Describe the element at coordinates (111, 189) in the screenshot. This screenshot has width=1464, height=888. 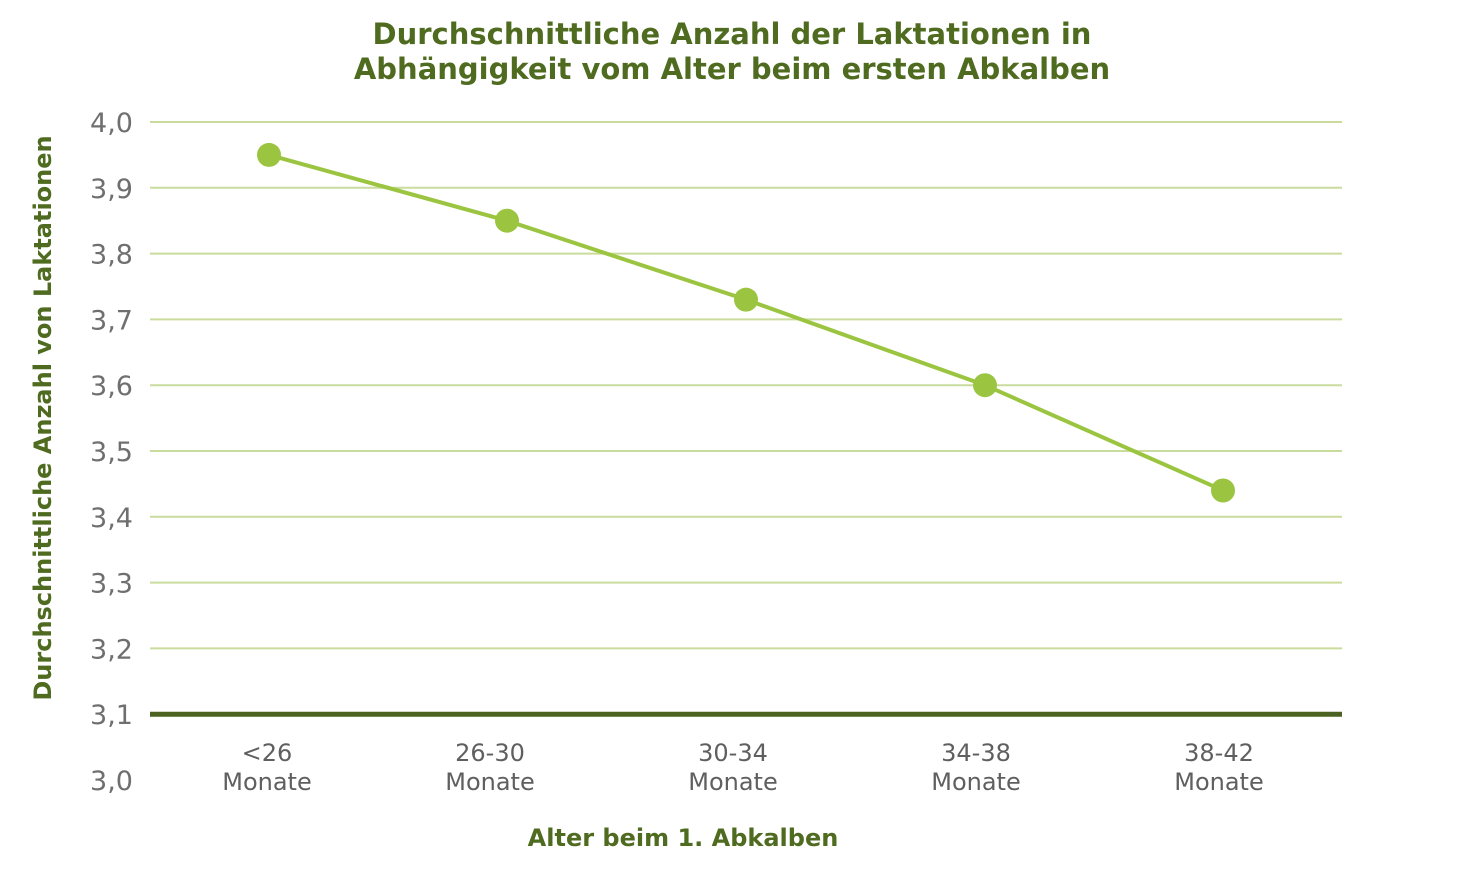
I see `y-tick-label: 3,9` at that location.